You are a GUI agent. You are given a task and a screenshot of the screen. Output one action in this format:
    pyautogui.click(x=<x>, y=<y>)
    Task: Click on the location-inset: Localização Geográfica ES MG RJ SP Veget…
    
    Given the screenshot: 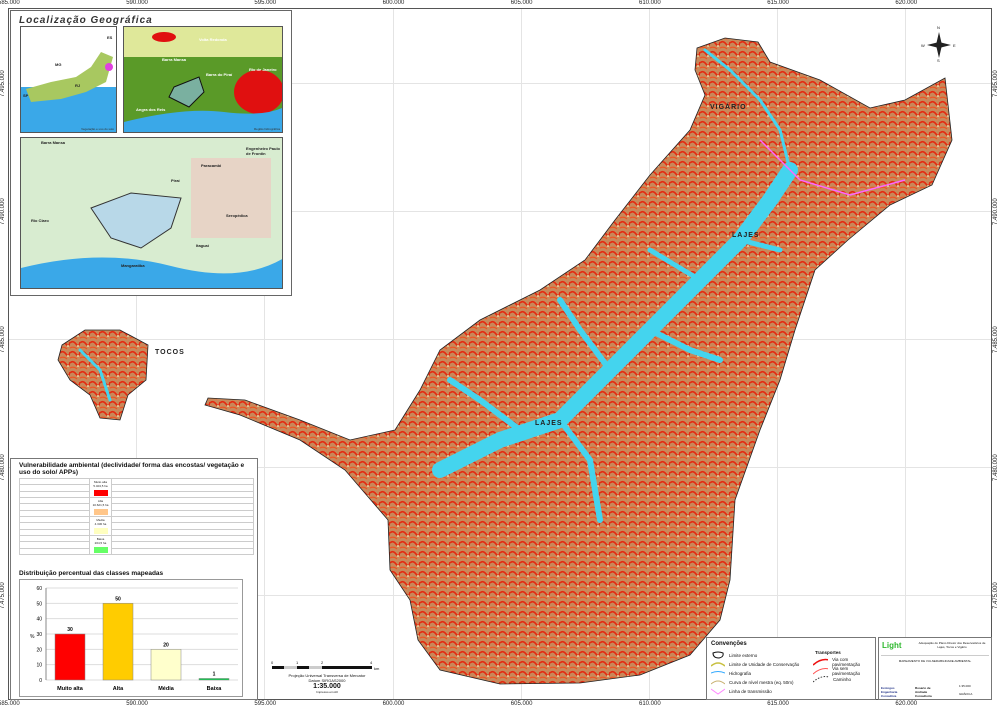 What is the action you would take?
    pyautogui.click(x=151, y=153)
    